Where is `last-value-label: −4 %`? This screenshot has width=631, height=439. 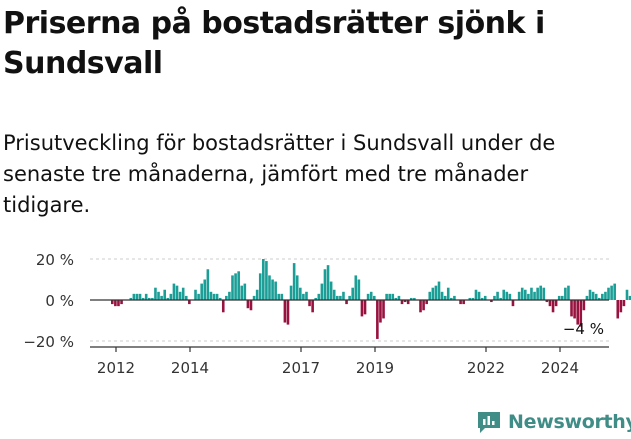 last-value-label: −4 % is located at coordinates (583, 329).